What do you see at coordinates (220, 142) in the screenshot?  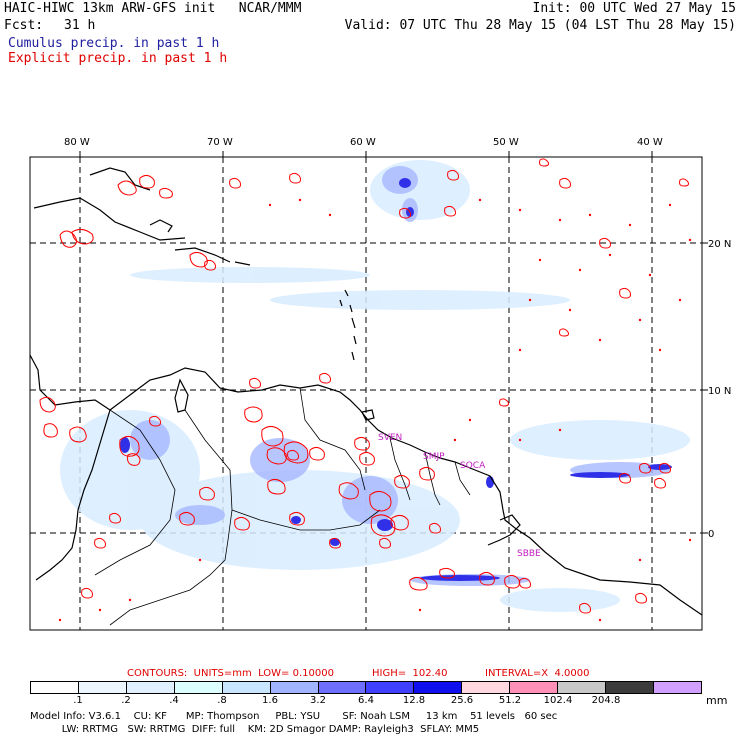 I see `lon-label-70w: 70 W` at bounding box center [220, 142].